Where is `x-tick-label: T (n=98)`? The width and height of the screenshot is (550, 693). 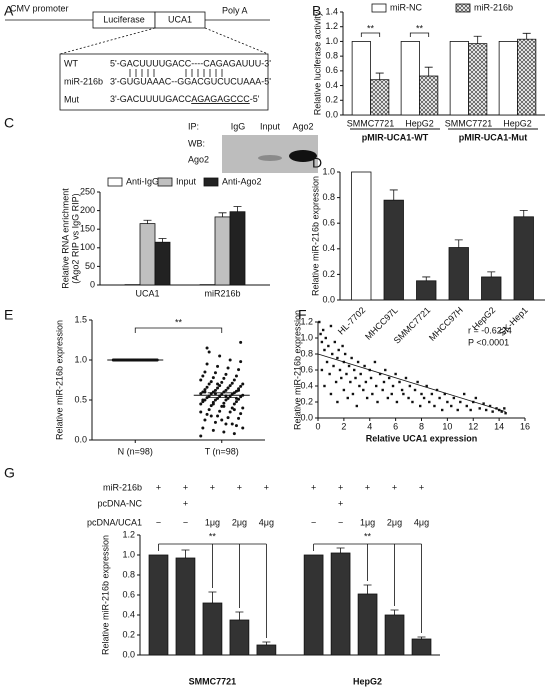 x-tick-label: T (n=98) is located at coordinates (222, 451).